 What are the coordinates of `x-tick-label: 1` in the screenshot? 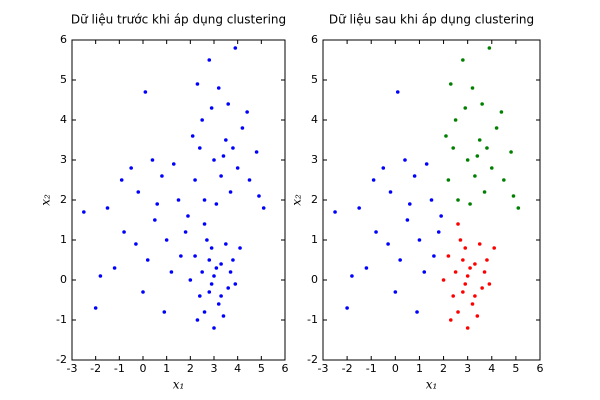 It's located at (166, 368).